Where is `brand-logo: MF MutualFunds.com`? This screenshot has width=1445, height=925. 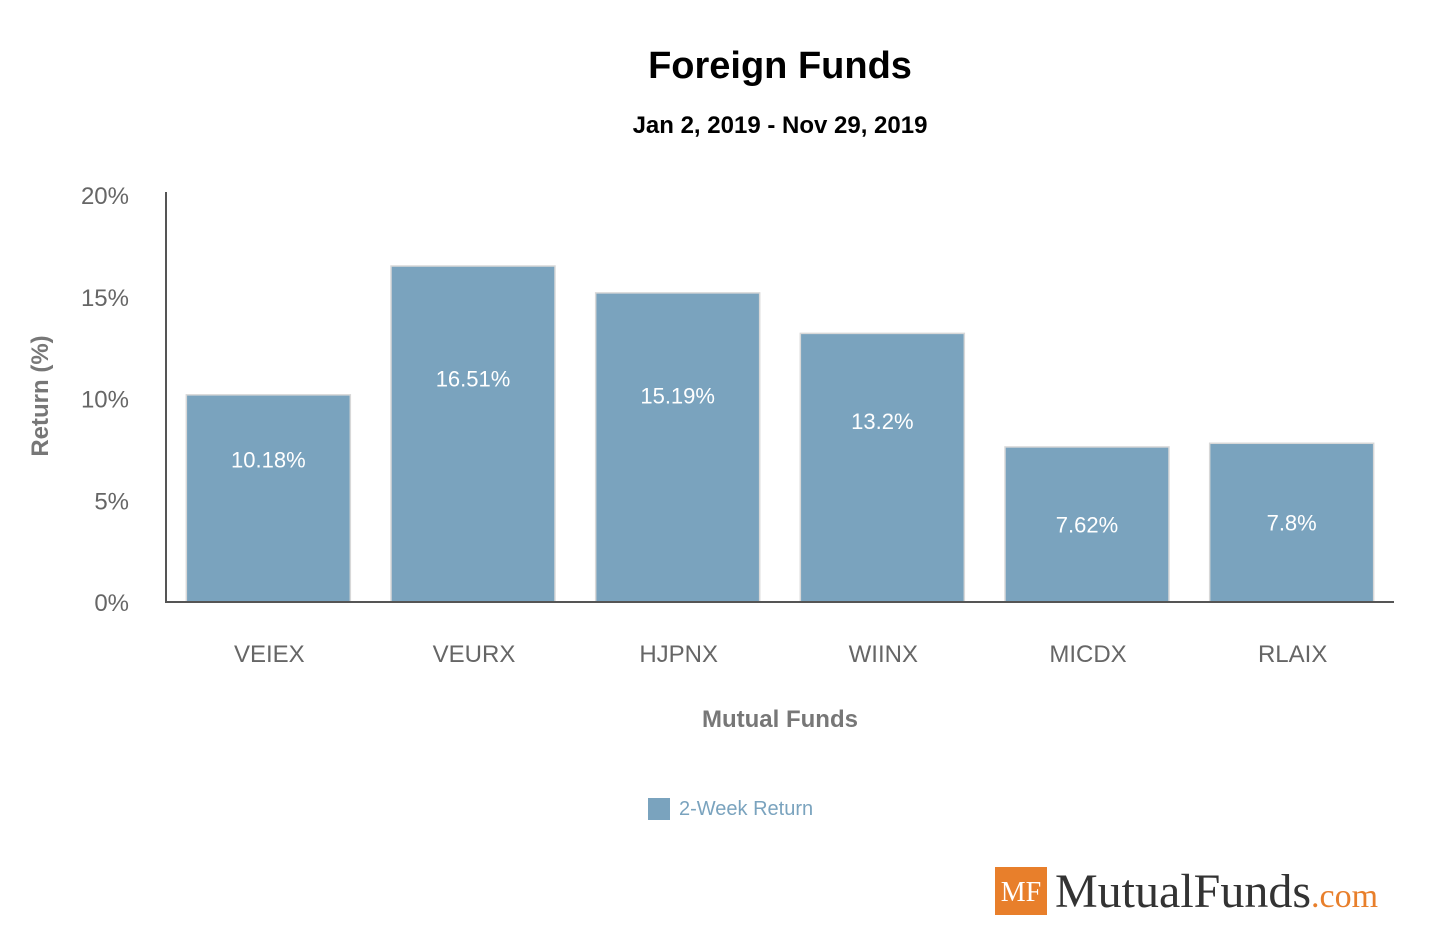
brand-logo: MF MutualFunds.com is located at coordinates (1186, 891).